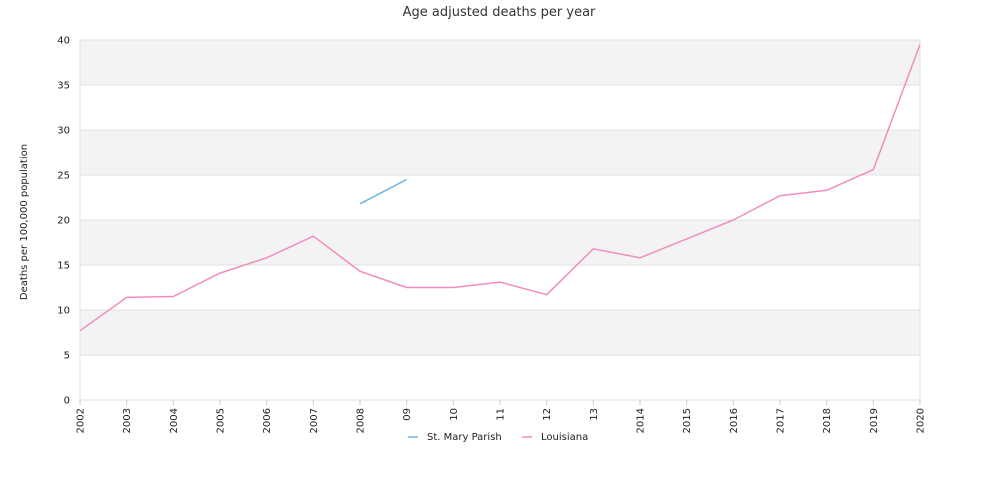 The image size is (1000, 500). Describe the element at coordinates (63, 311) in the screenshot. I see `y-tick-label: 10` at that location.